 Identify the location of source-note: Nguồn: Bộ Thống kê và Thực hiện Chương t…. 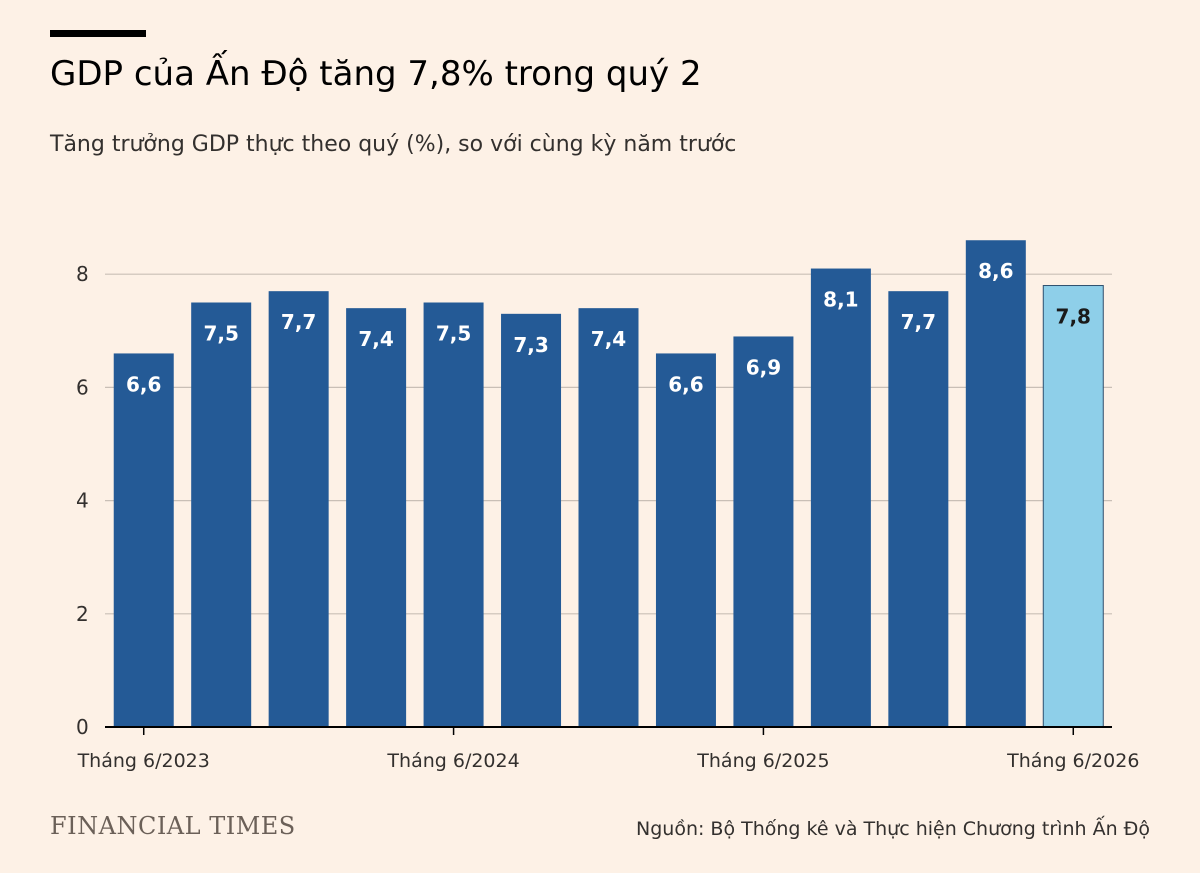
(893, 829).